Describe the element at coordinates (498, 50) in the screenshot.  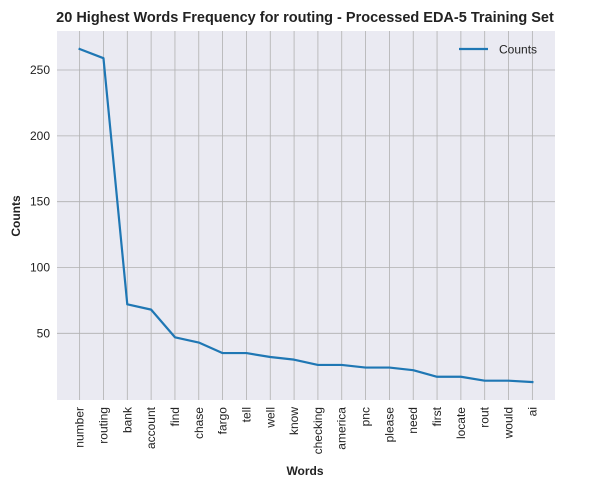
I see `legend: Counts` at that location.